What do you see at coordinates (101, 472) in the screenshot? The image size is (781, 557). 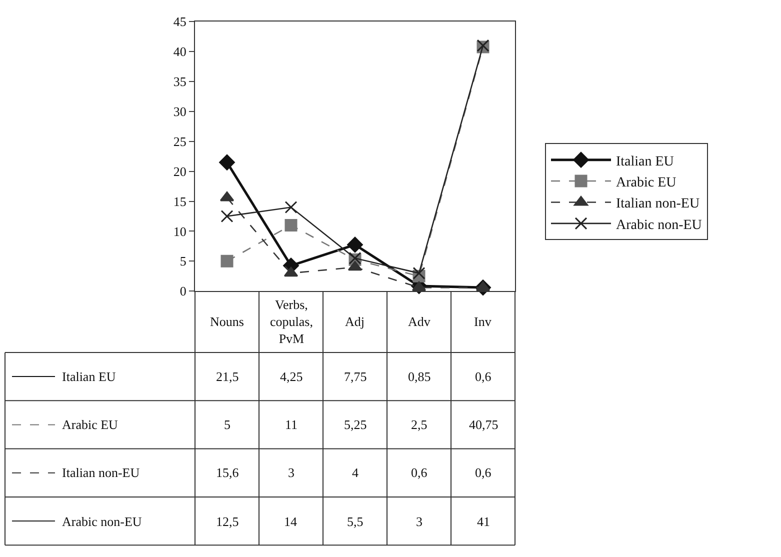 I see `text: Italian non-EU` at bounding box center [101, 472].